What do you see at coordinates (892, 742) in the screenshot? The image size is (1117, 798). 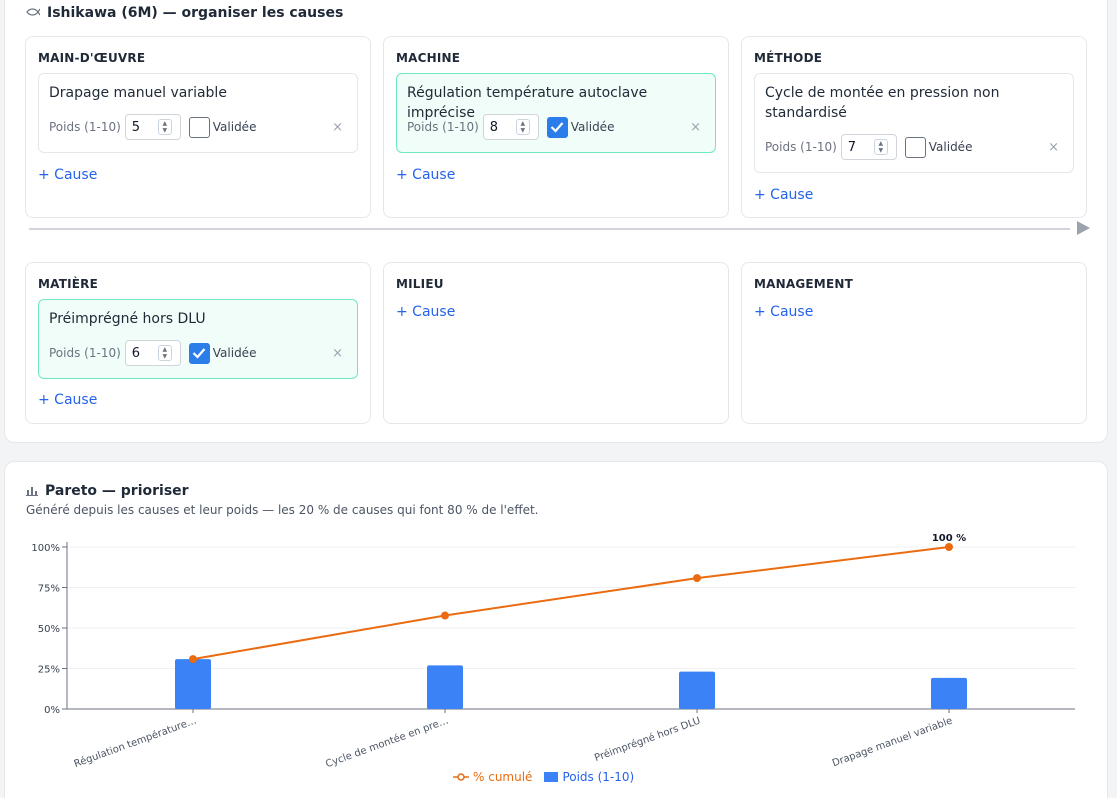 I see `x-tick-label: Drapage manuel variable` at bounding box center [892, 742].